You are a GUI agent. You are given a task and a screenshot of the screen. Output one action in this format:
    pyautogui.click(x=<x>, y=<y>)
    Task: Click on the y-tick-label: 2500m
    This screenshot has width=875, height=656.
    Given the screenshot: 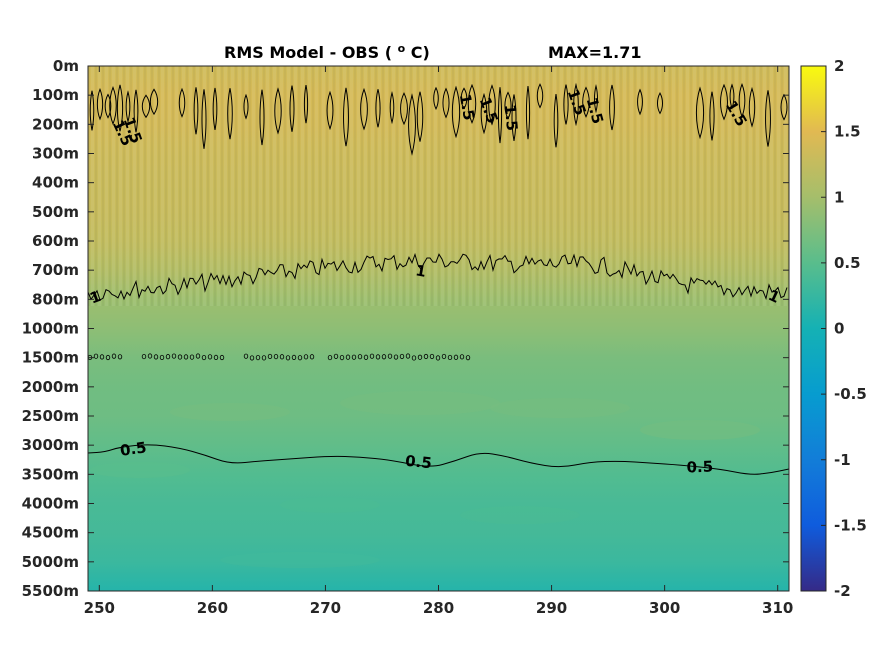 What is the action you would take?
    pyautogui.click(x=50, y=416)
    